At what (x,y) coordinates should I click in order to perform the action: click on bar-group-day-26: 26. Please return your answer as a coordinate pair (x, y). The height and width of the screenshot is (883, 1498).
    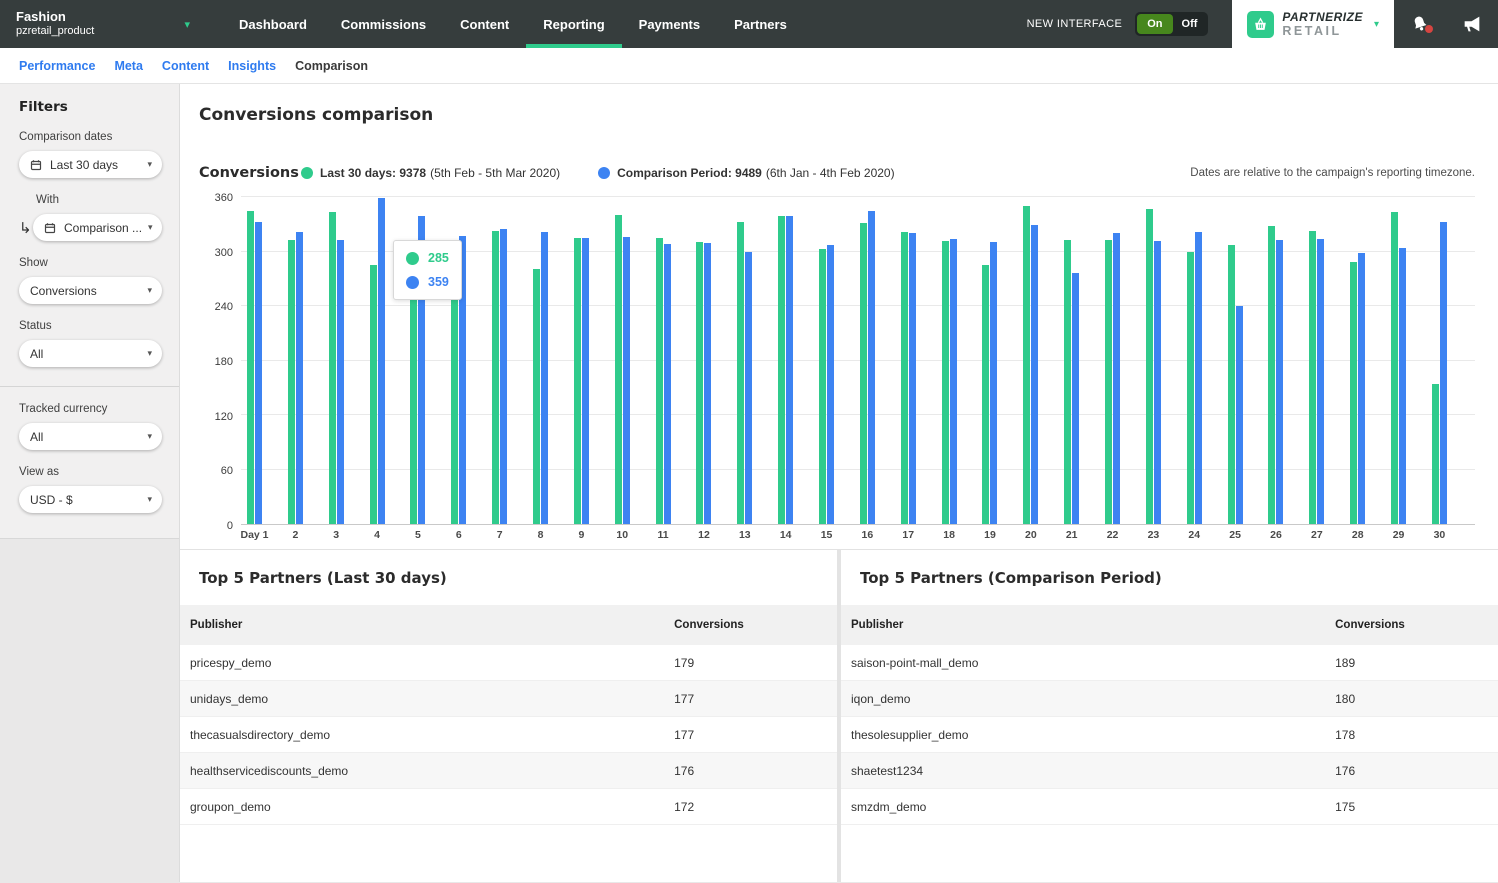
    Looking at the image, I should click on (1276, 369).